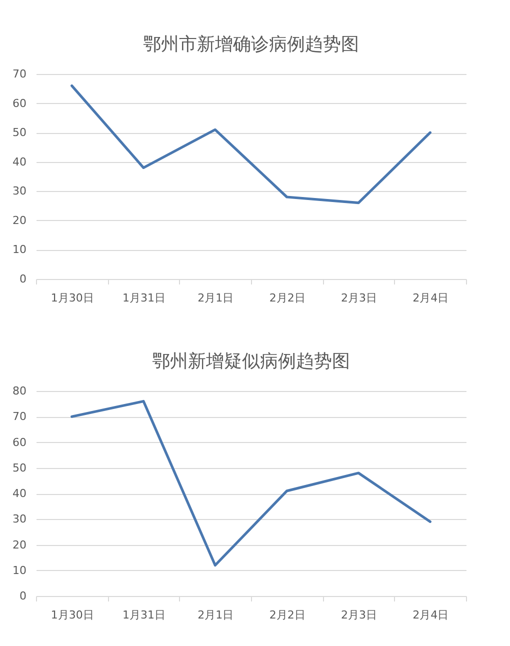 This screenshot has height=646, width=510. I want to click on y-tick-label: 80, so click(19, 391).